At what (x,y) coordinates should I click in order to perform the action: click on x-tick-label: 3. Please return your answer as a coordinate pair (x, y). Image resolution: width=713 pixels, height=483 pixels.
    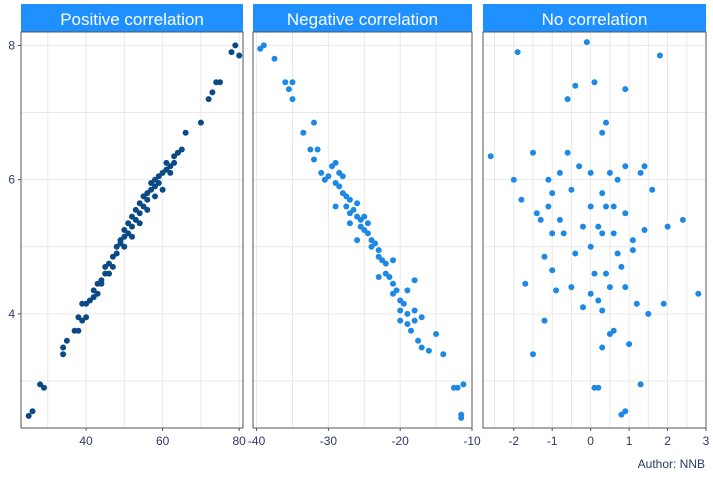
    Looking at the image, I should click on (706, 441).